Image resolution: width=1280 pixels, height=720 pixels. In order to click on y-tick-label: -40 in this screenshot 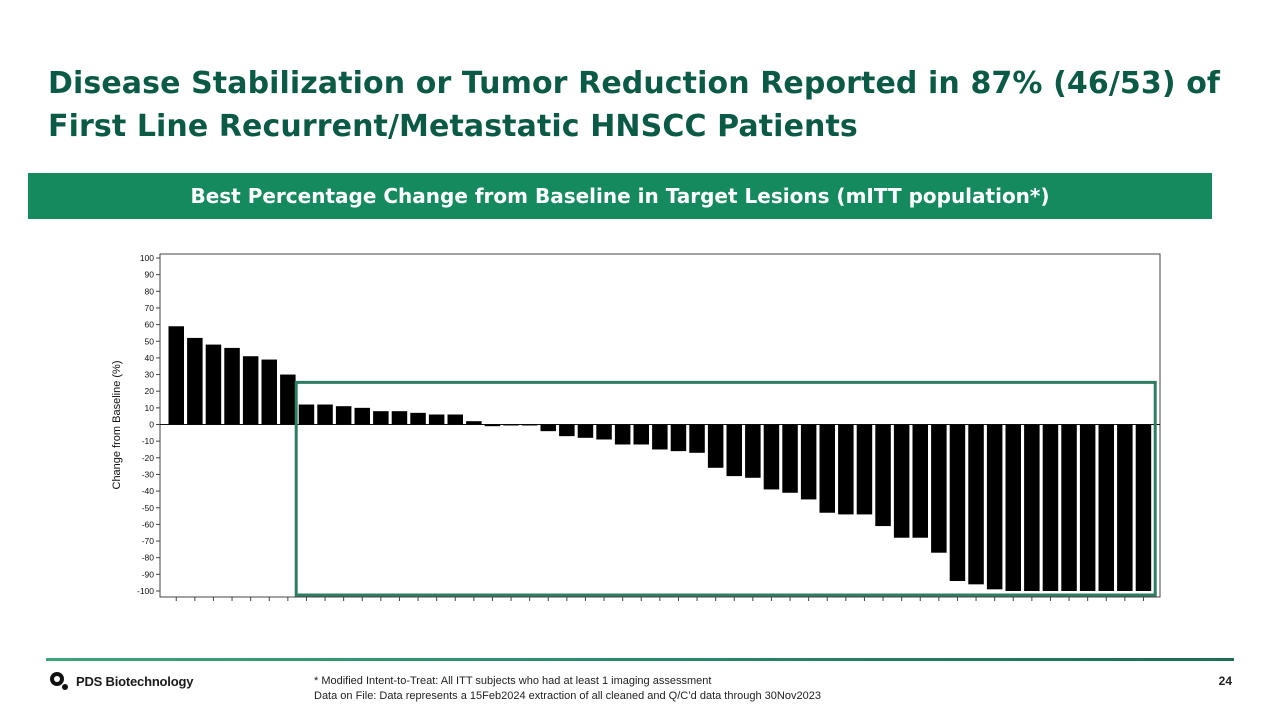, I will do `click(148, 491)`.